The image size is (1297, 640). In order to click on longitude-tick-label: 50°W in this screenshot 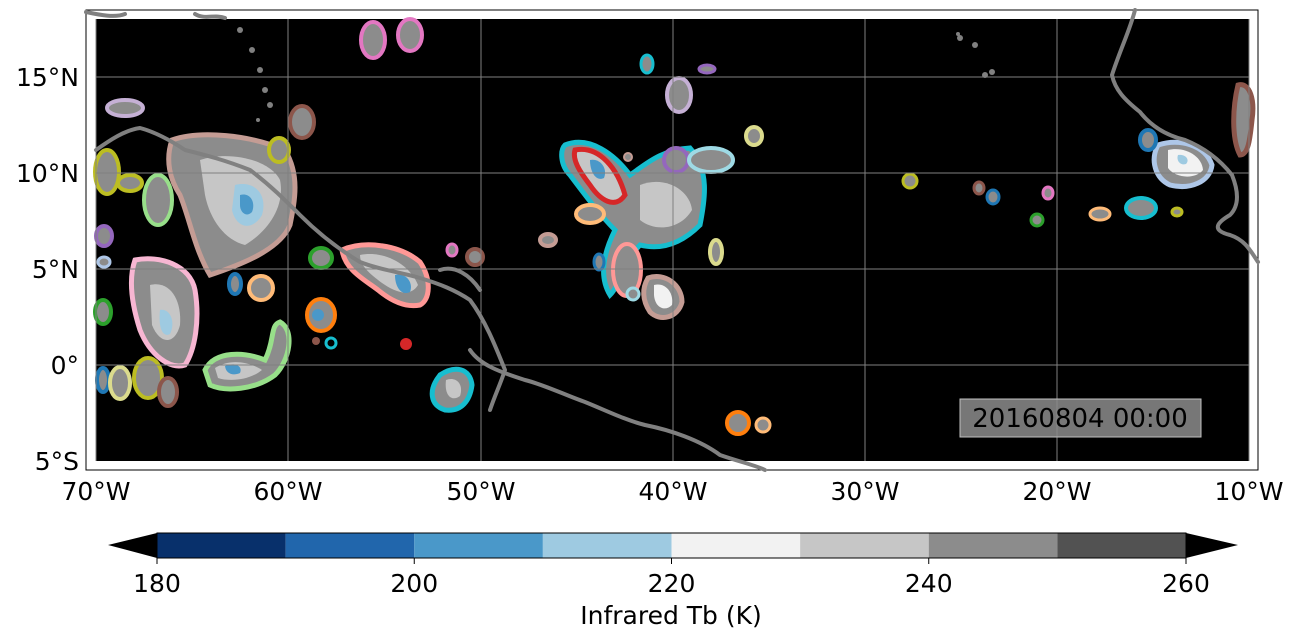, I will do `click(480, 491)`.